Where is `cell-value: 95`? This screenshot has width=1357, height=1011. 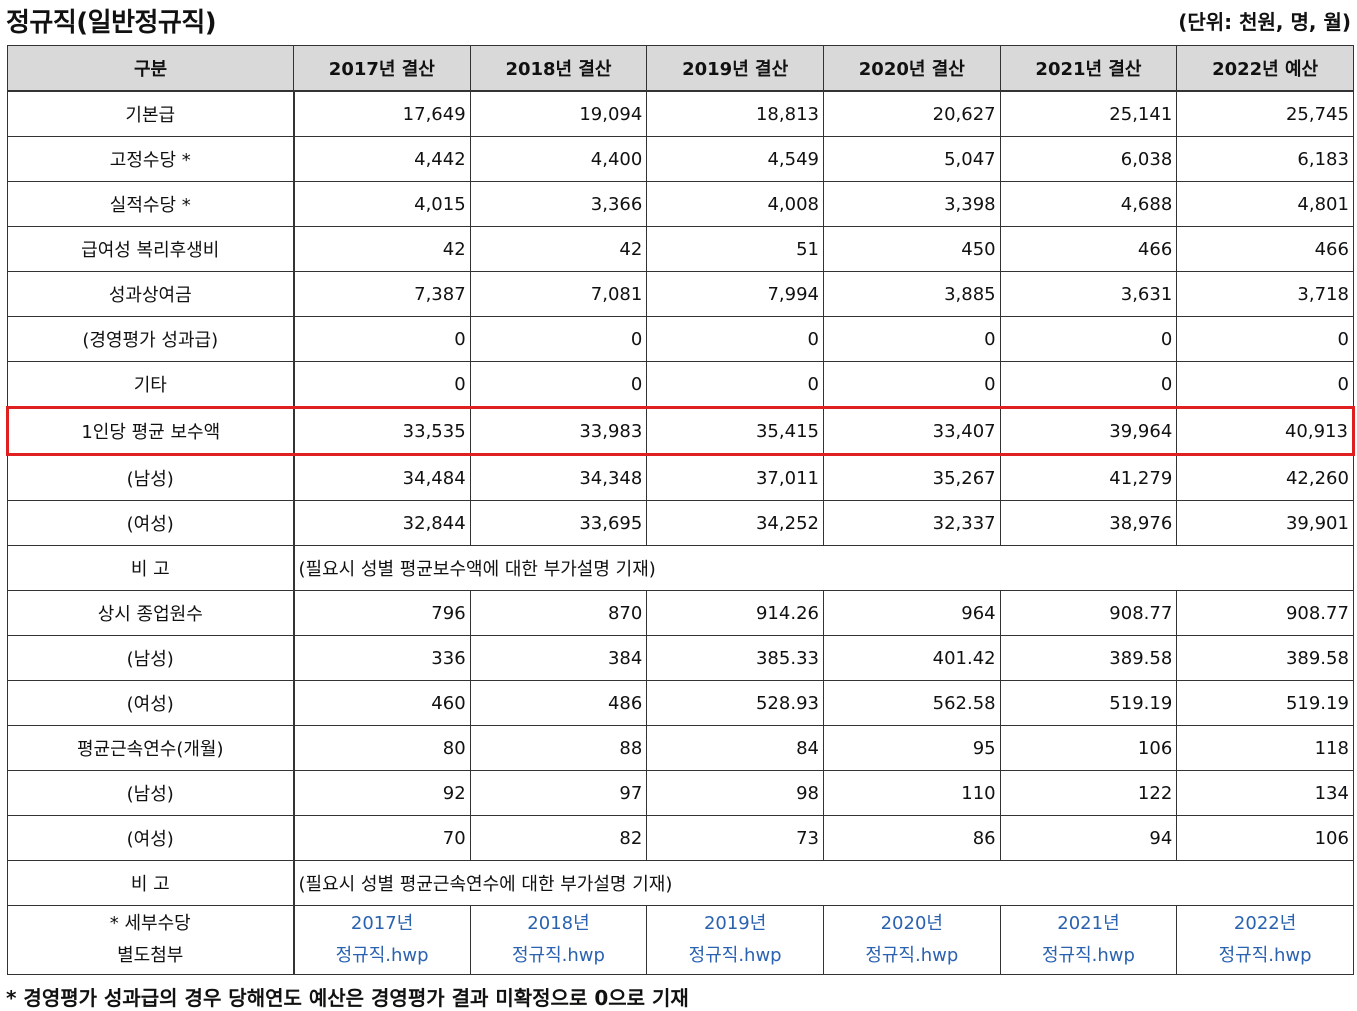 cell-value: 95 is located at coordinates (911, 748).